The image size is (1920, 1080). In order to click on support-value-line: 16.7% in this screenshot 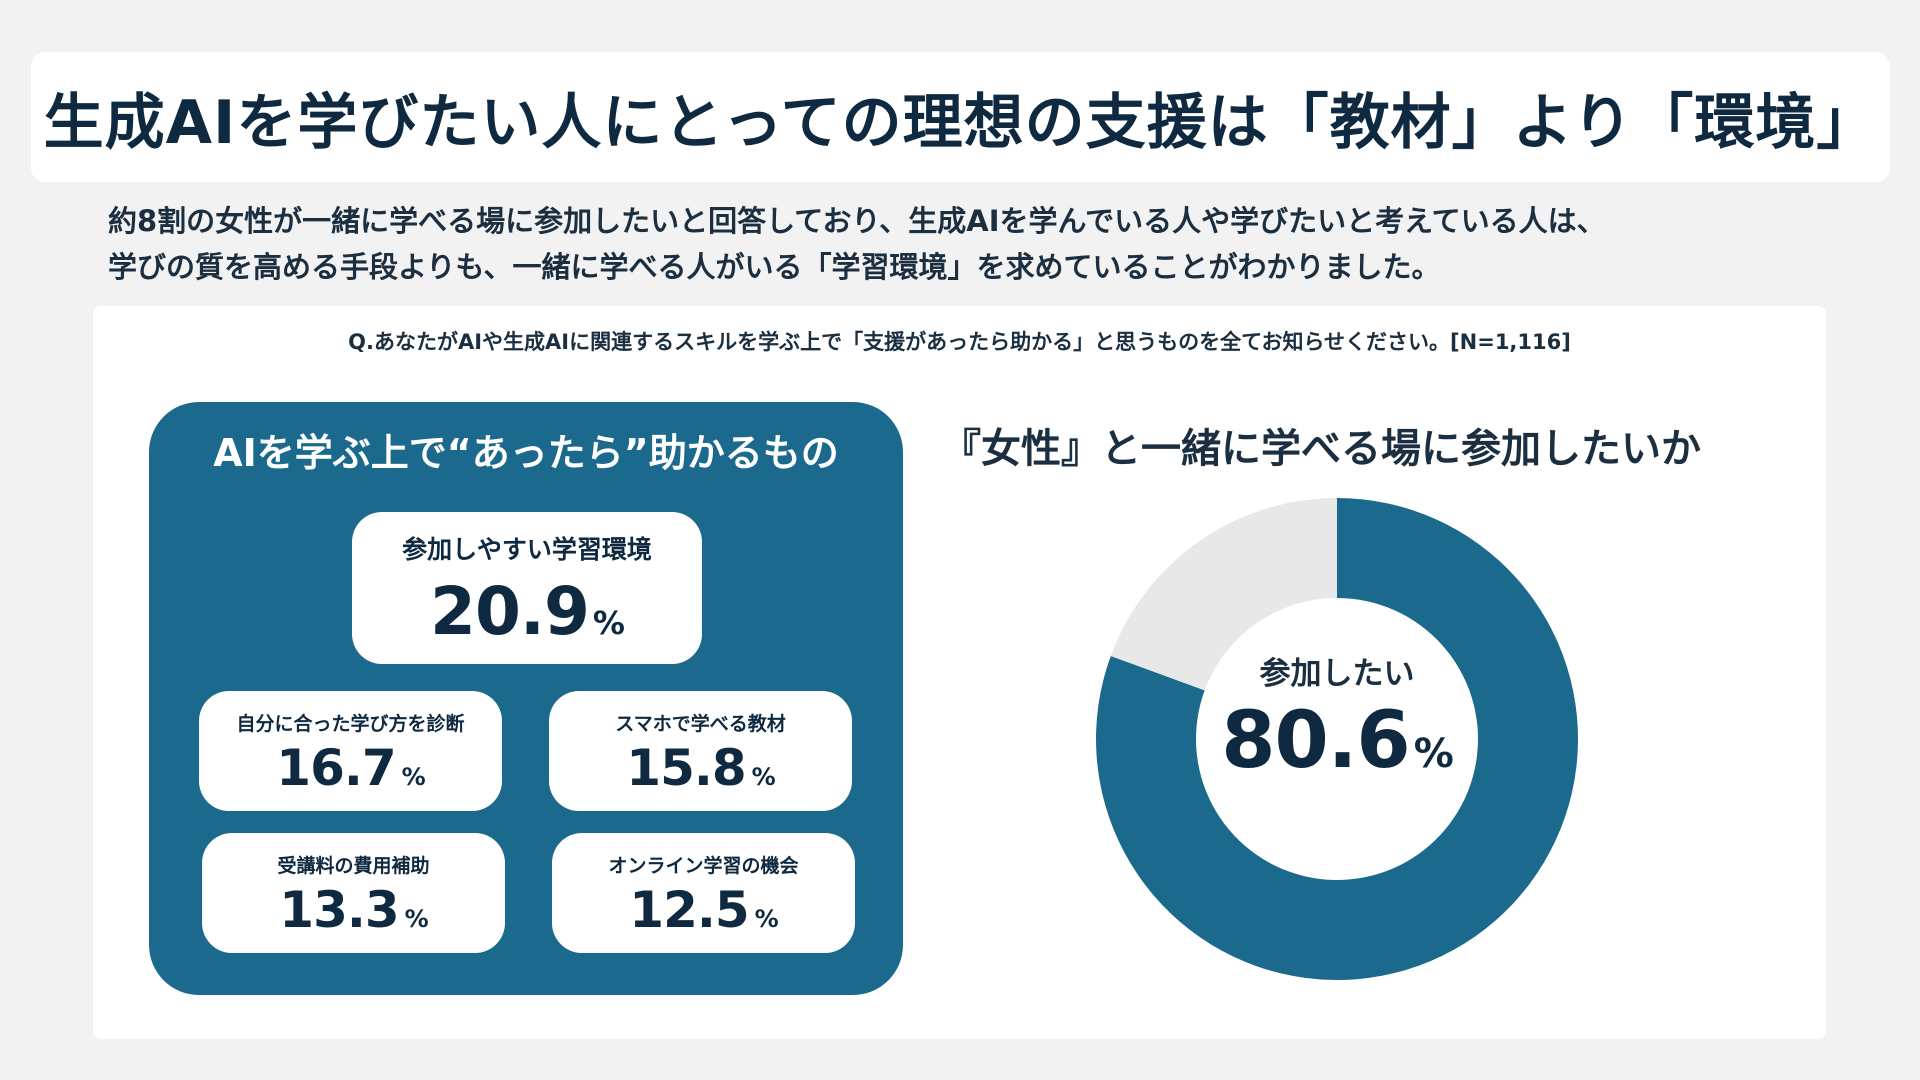, I will do `click(350, 772)`.